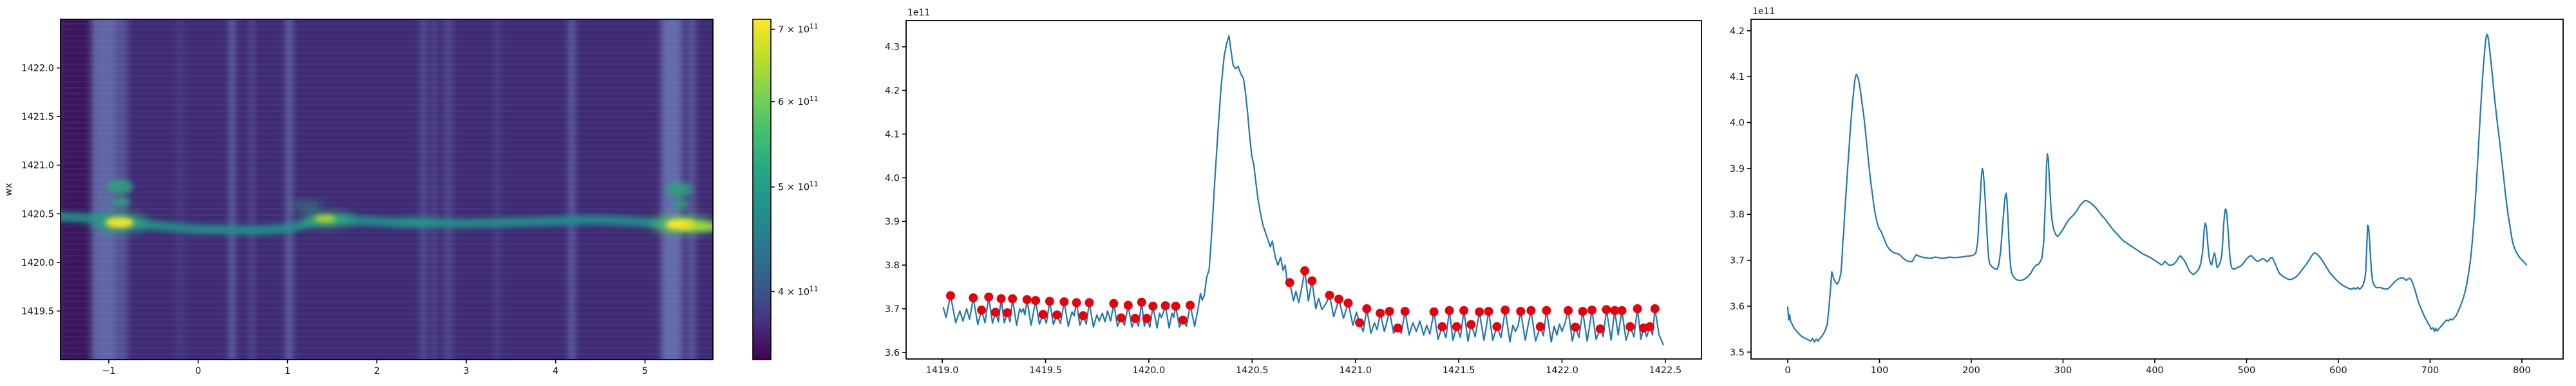 The width and height of the screenshot is (2576, 386). I want to click on colorbar-tick-label: 4 × 10¹¹, so click(798, 291).